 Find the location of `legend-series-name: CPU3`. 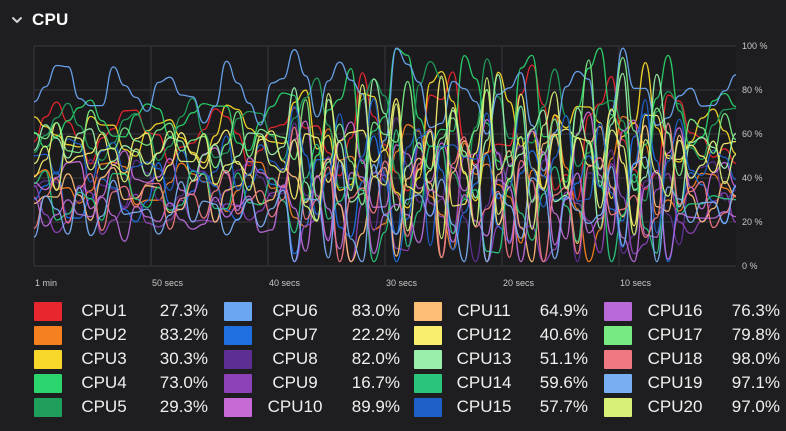

legend-series-name: CPU3 is located at coordinates (104, 358).